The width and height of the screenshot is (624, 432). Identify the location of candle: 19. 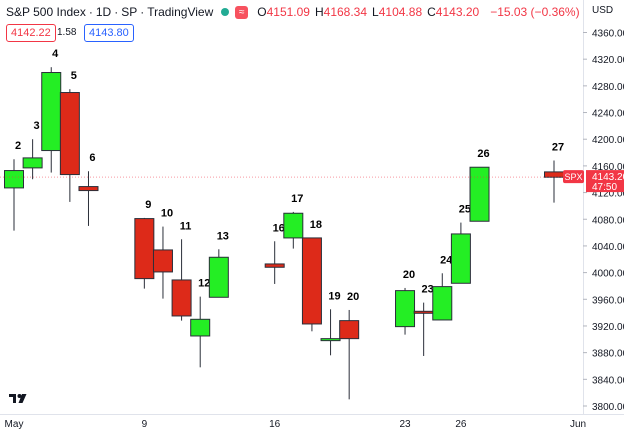
(330, 323).